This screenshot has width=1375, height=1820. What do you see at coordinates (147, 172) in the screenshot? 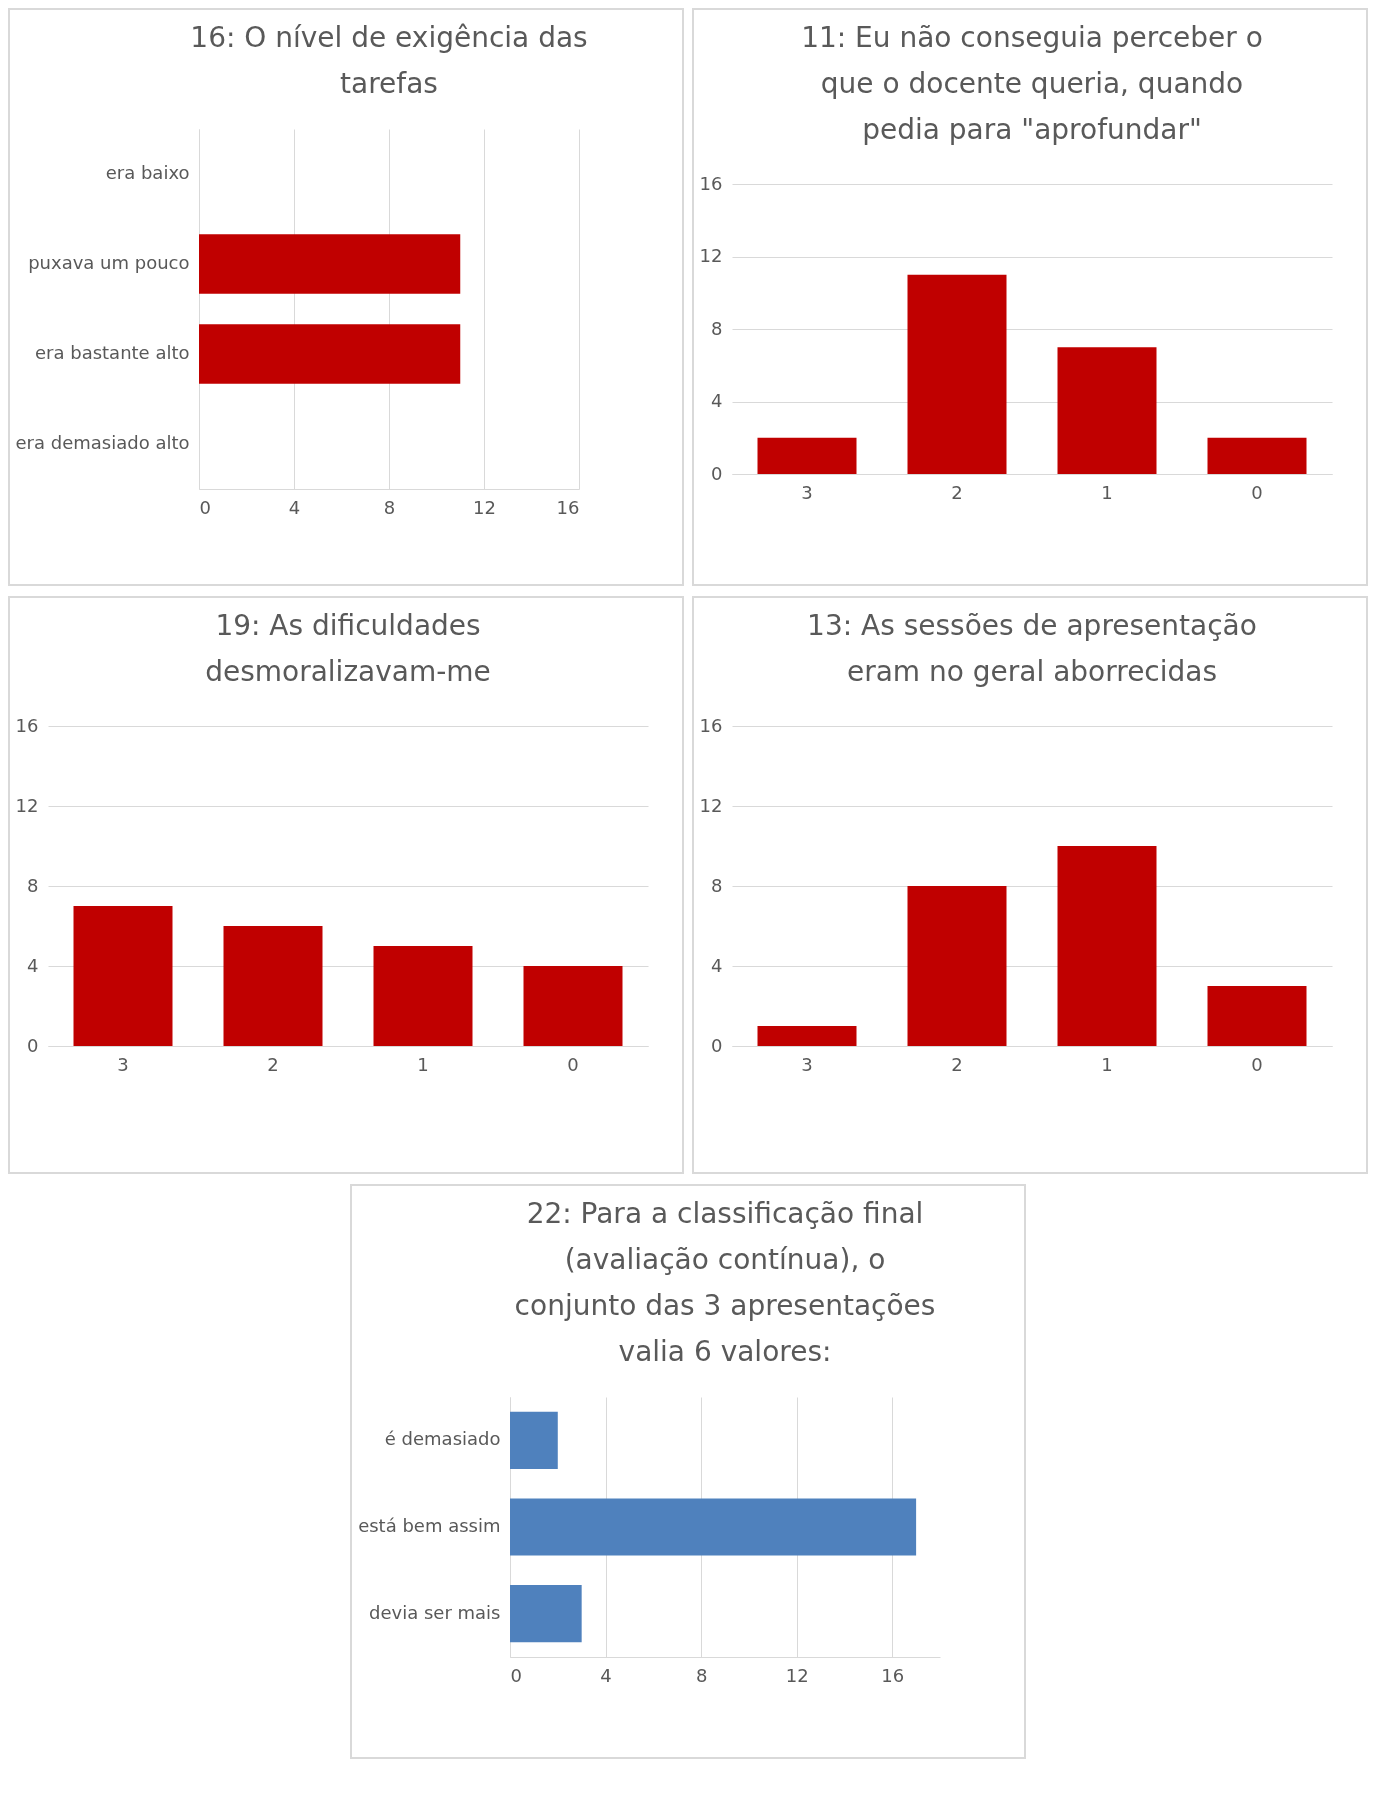
I see `y-tick-label: era baixo` at bounding box center [147, 172].